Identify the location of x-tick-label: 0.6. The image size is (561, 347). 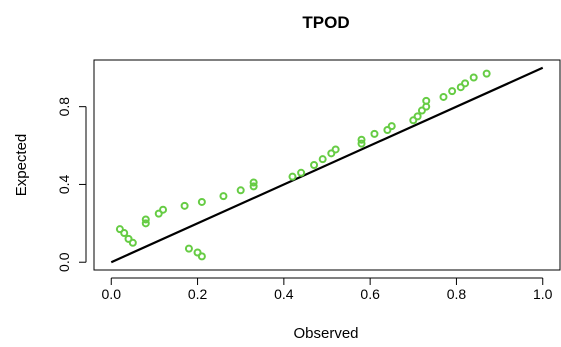
(370, 294).